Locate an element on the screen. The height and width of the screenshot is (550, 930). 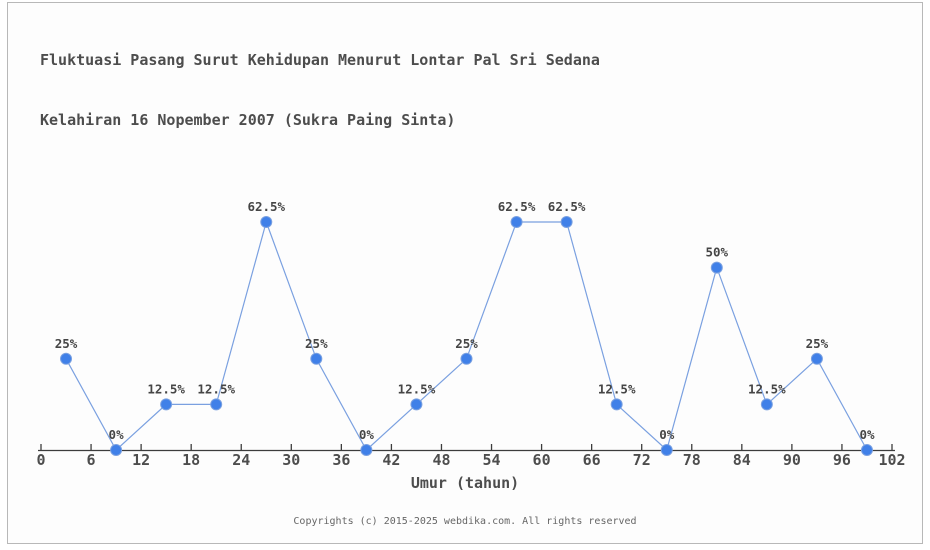
x-axis-tick-label: 6 is located at coordinates (91, 460).